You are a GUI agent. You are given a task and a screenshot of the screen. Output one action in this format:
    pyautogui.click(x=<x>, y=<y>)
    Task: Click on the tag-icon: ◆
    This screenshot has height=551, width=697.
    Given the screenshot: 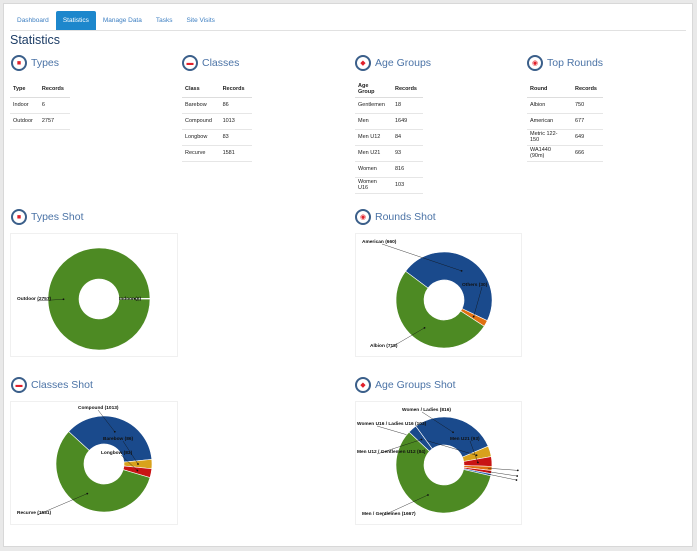 What is the action you would take?
    pyautogui.click(x=363, y=385)
    